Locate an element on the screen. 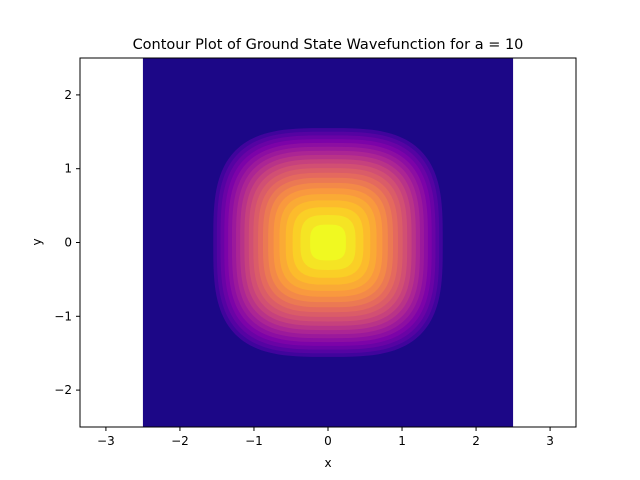 This screenshot has width=640, height=480. x-tick-label: 2 is located at coordinates (476, 441).